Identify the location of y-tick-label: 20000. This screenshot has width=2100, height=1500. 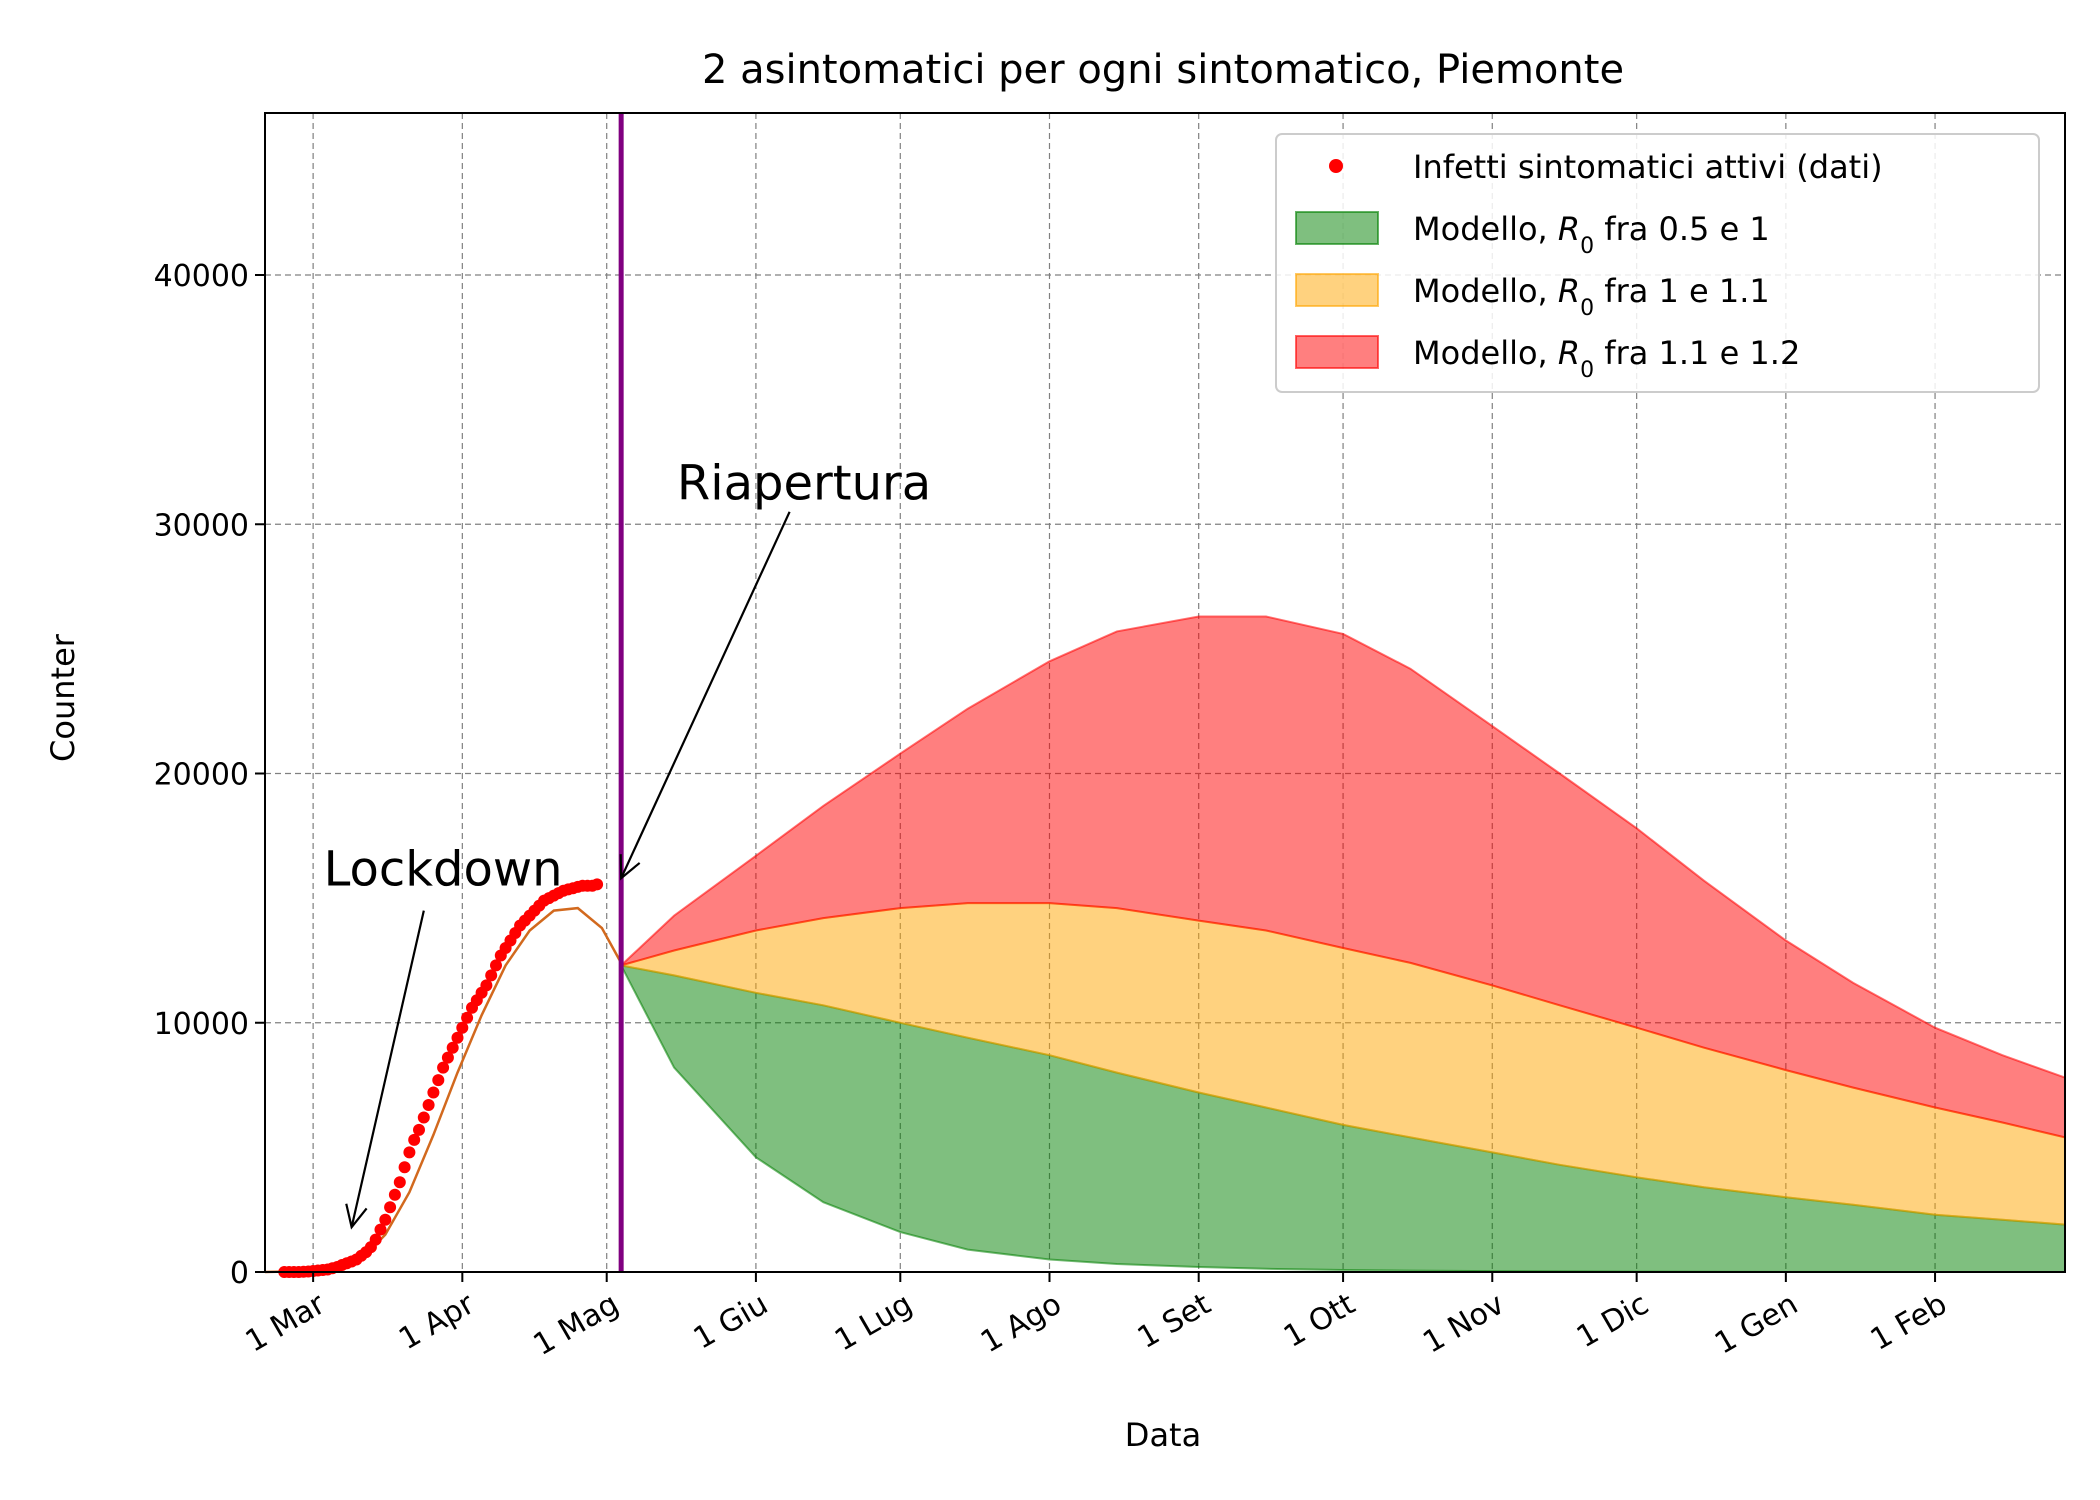
(201, 775).